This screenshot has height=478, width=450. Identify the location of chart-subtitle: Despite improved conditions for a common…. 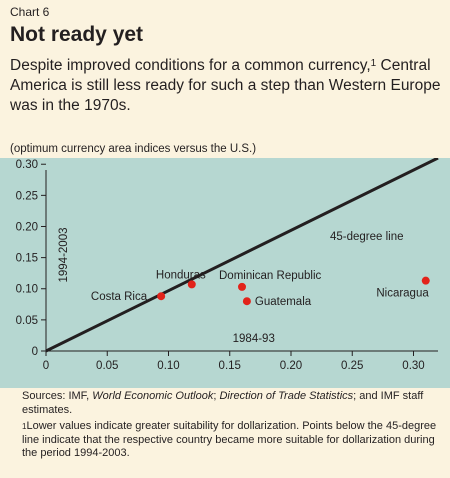
(227, 86).